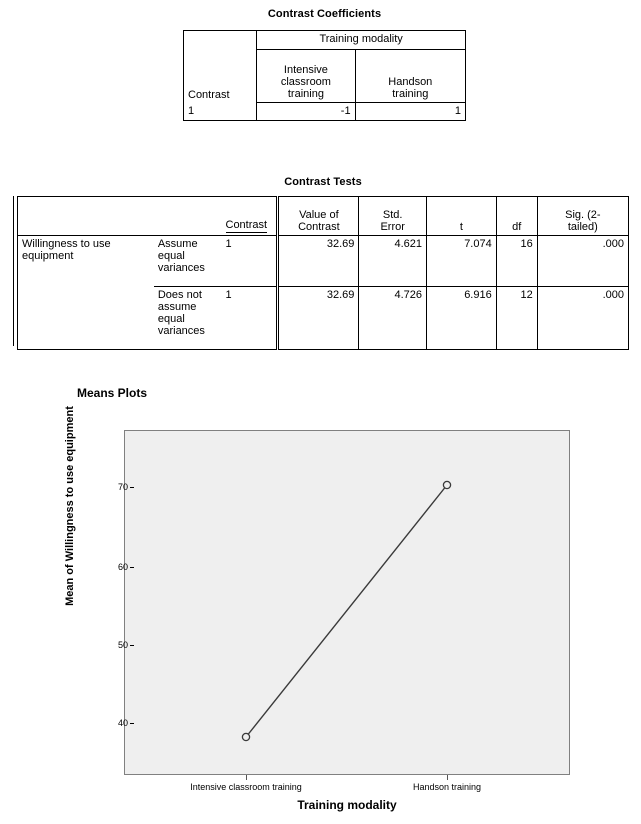 This screenshot has height=824, width=641. I want to click on col-header-intensive: Intensive classroom training, so click(306, 76).